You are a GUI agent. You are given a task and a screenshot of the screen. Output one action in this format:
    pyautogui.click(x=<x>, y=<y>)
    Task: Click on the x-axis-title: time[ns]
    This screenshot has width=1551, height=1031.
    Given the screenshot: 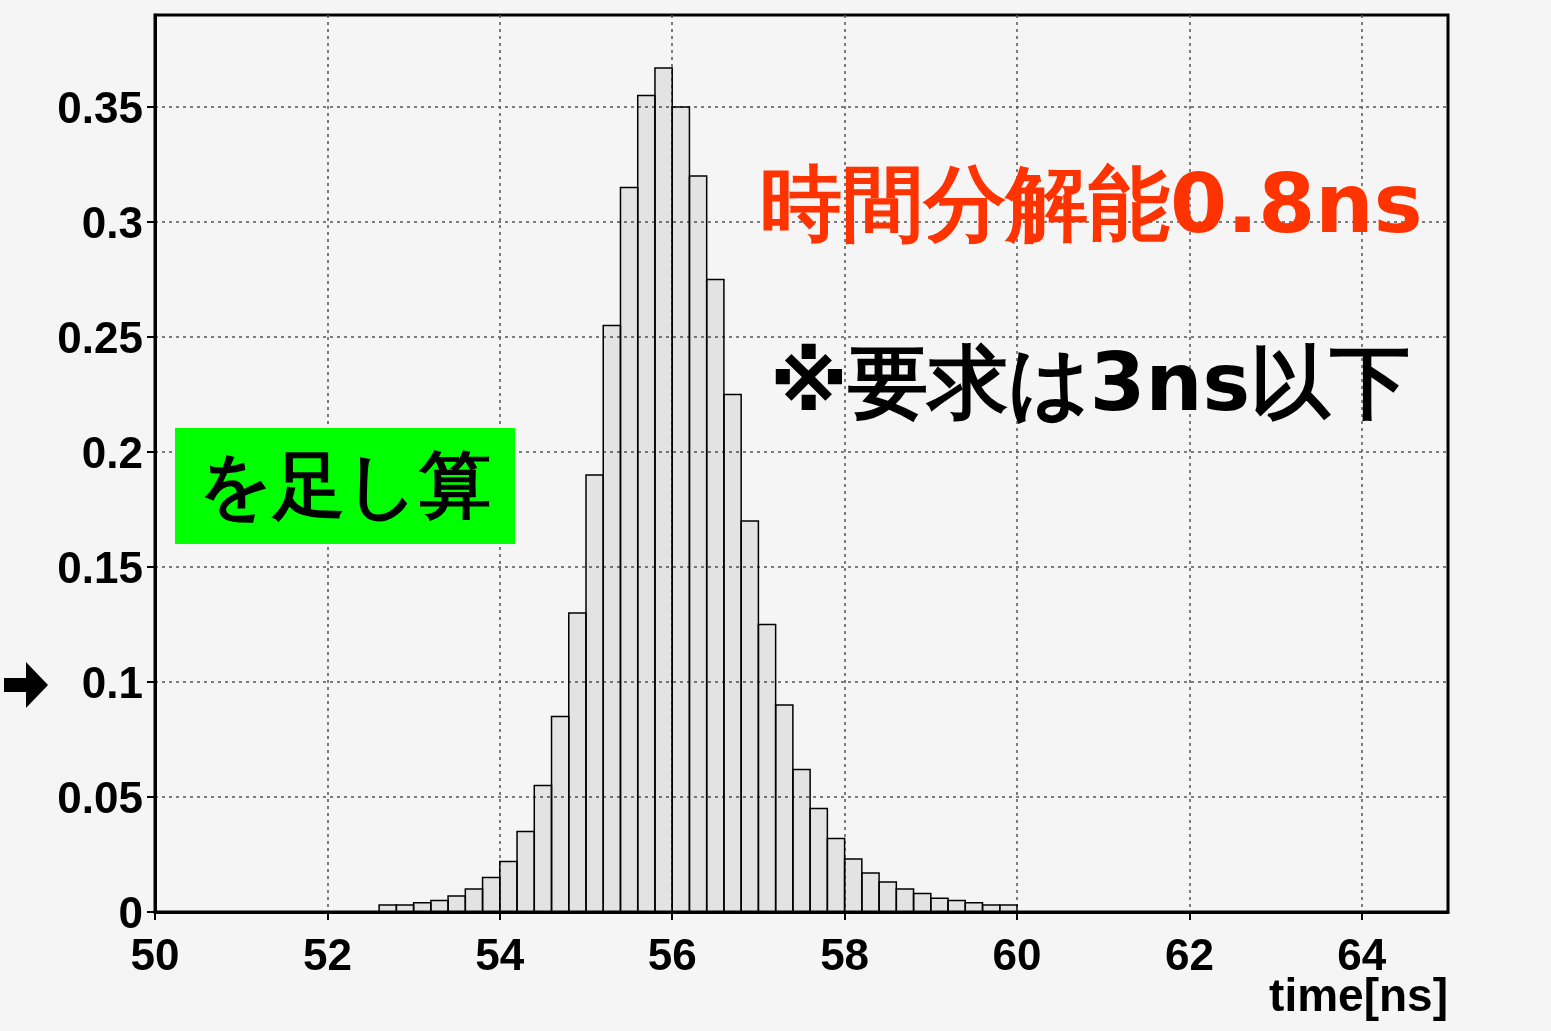 What is the action you would take?
    pyautogui.click(x=1358, y=995)
    